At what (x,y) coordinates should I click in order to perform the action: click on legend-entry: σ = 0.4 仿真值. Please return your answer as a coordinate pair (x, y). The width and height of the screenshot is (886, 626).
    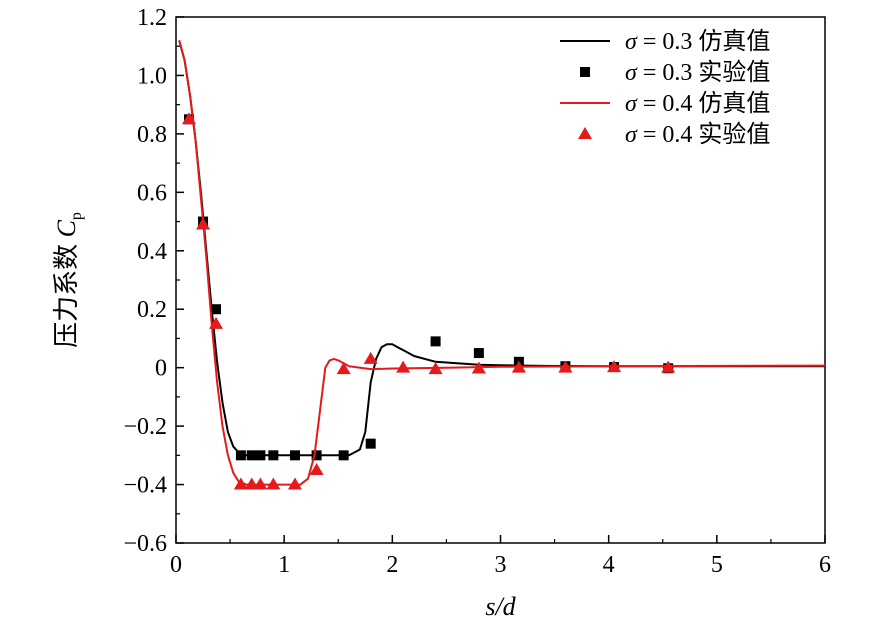
    Looking at the image, I should click on (665, 103).